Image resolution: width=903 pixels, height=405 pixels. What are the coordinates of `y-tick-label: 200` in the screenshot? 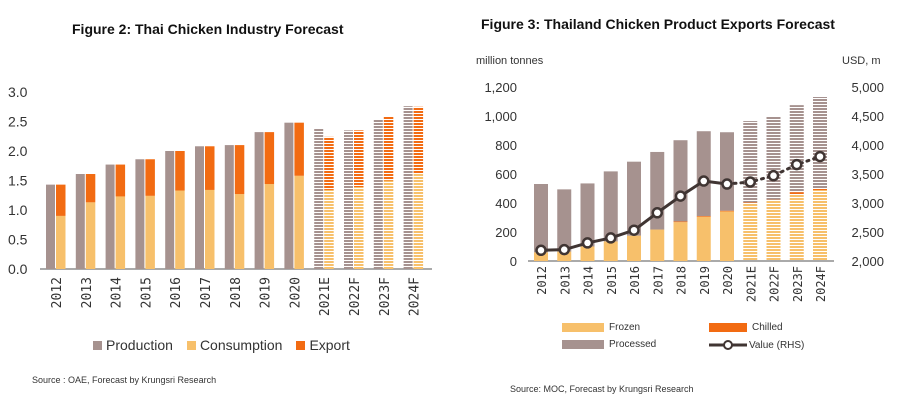 It's located at (506, 232).